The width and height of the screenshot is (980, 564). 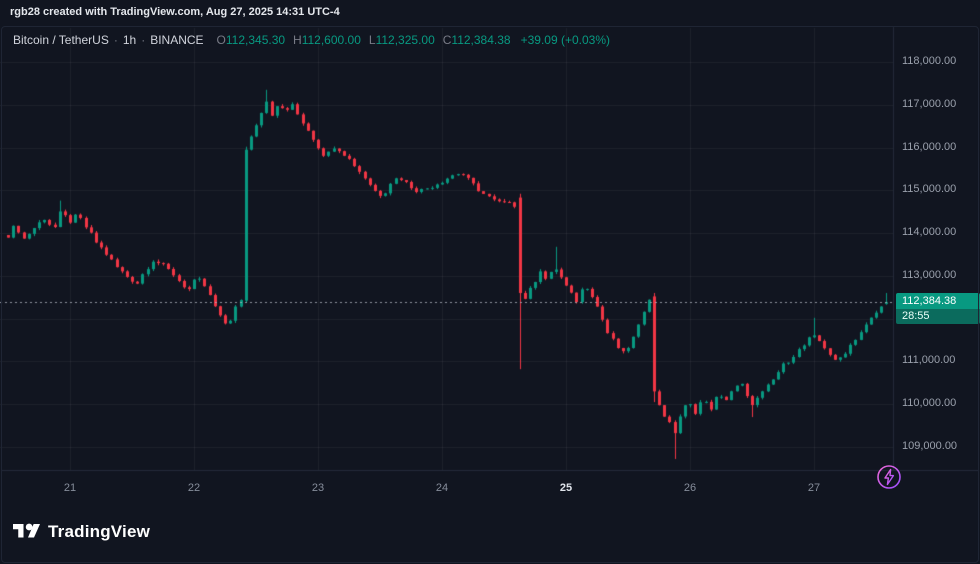 I want to click on time-tick-label: 25, so click(x=566, y=488).